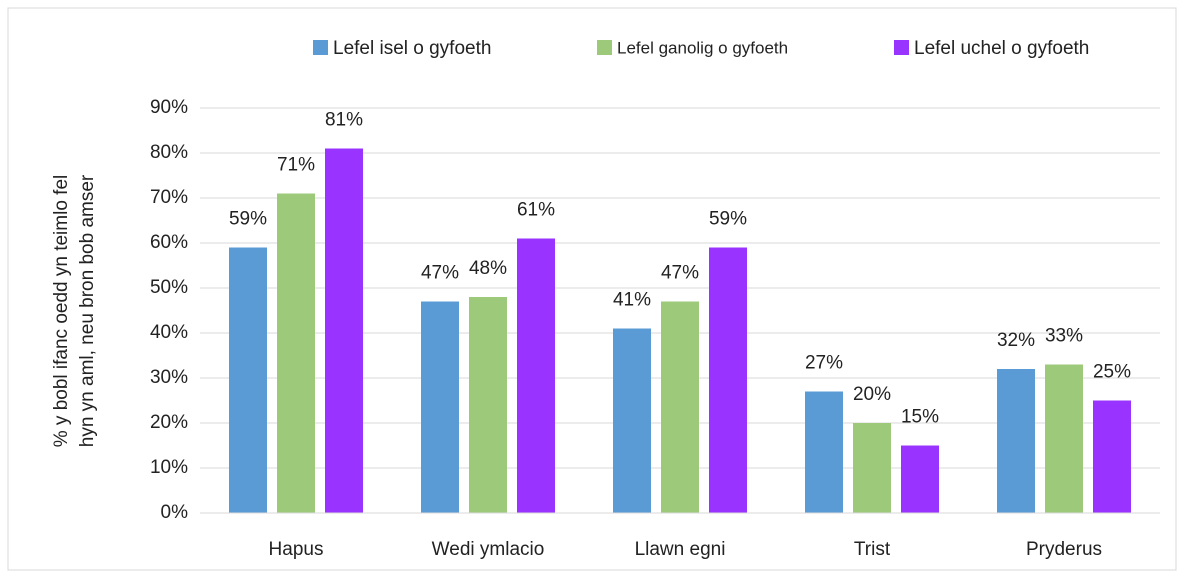  What do you see at coordinates (169, 152) in the screenshot?
I see `y-tick-label: 80%` at bounding box center [169, 152].